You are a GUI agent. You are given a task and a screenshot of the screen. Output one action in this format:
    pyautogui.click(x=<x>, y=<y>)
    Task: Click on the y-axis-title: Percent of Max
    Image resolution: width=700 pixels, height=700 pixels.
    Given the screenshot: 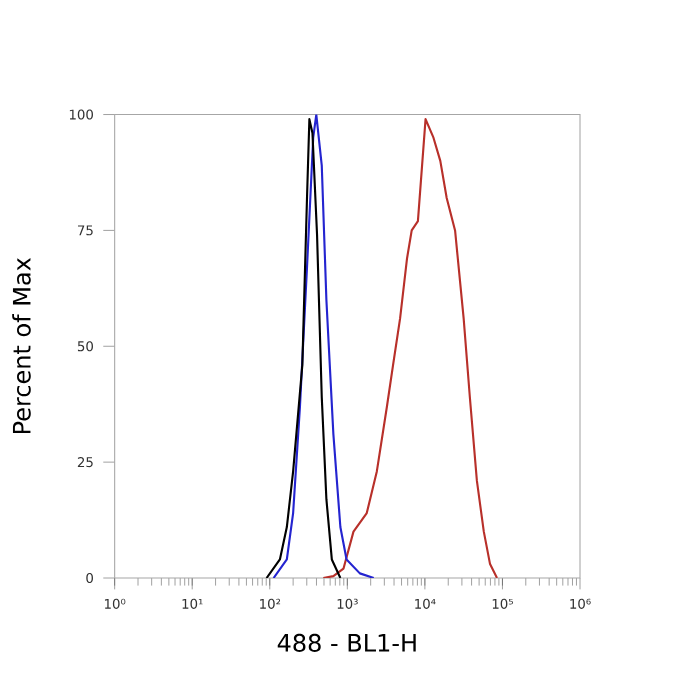 What is the action you would take?
    pyautogui.click(x=21, y=345)
    